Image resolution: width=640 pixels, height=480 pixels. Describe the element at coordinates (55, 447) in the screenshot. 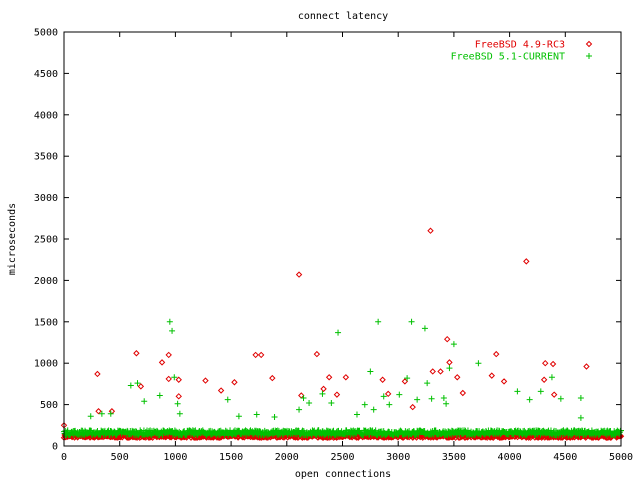

I see `y-tick-label: 0` at that location.